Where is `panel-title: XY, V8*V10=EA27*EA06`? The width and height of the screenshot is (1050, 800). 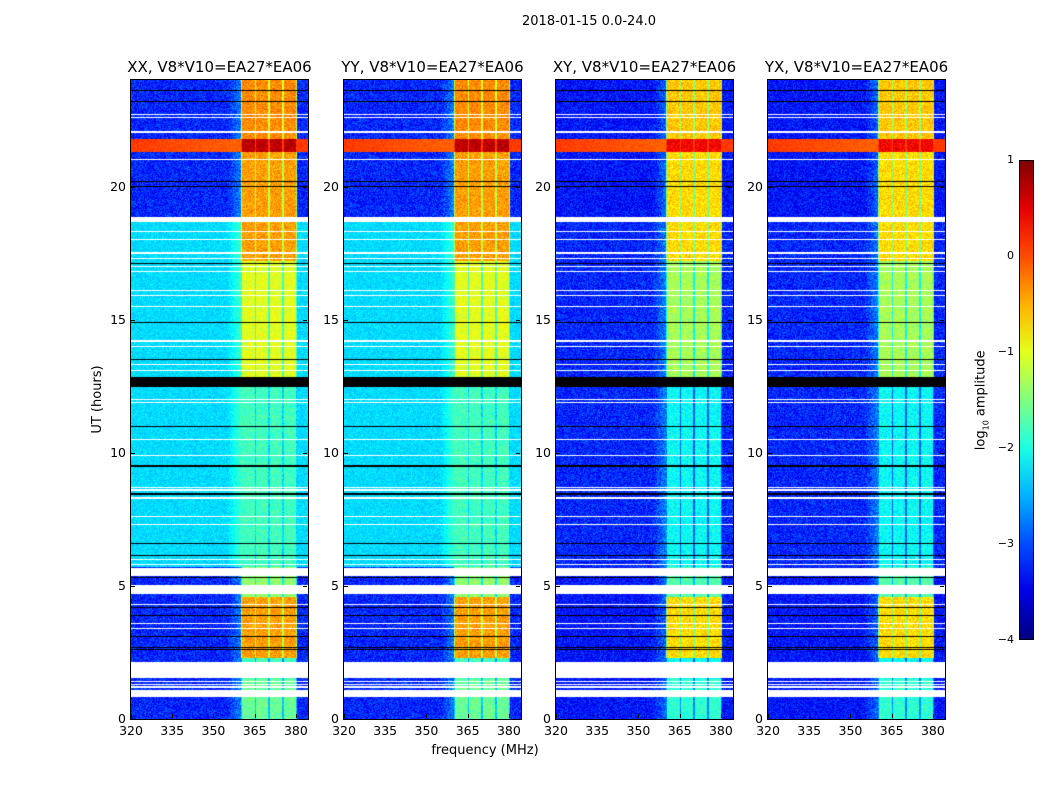 panel-title: XY, V8*V10=EA27*EA06 is located at coordinates (644, 67).